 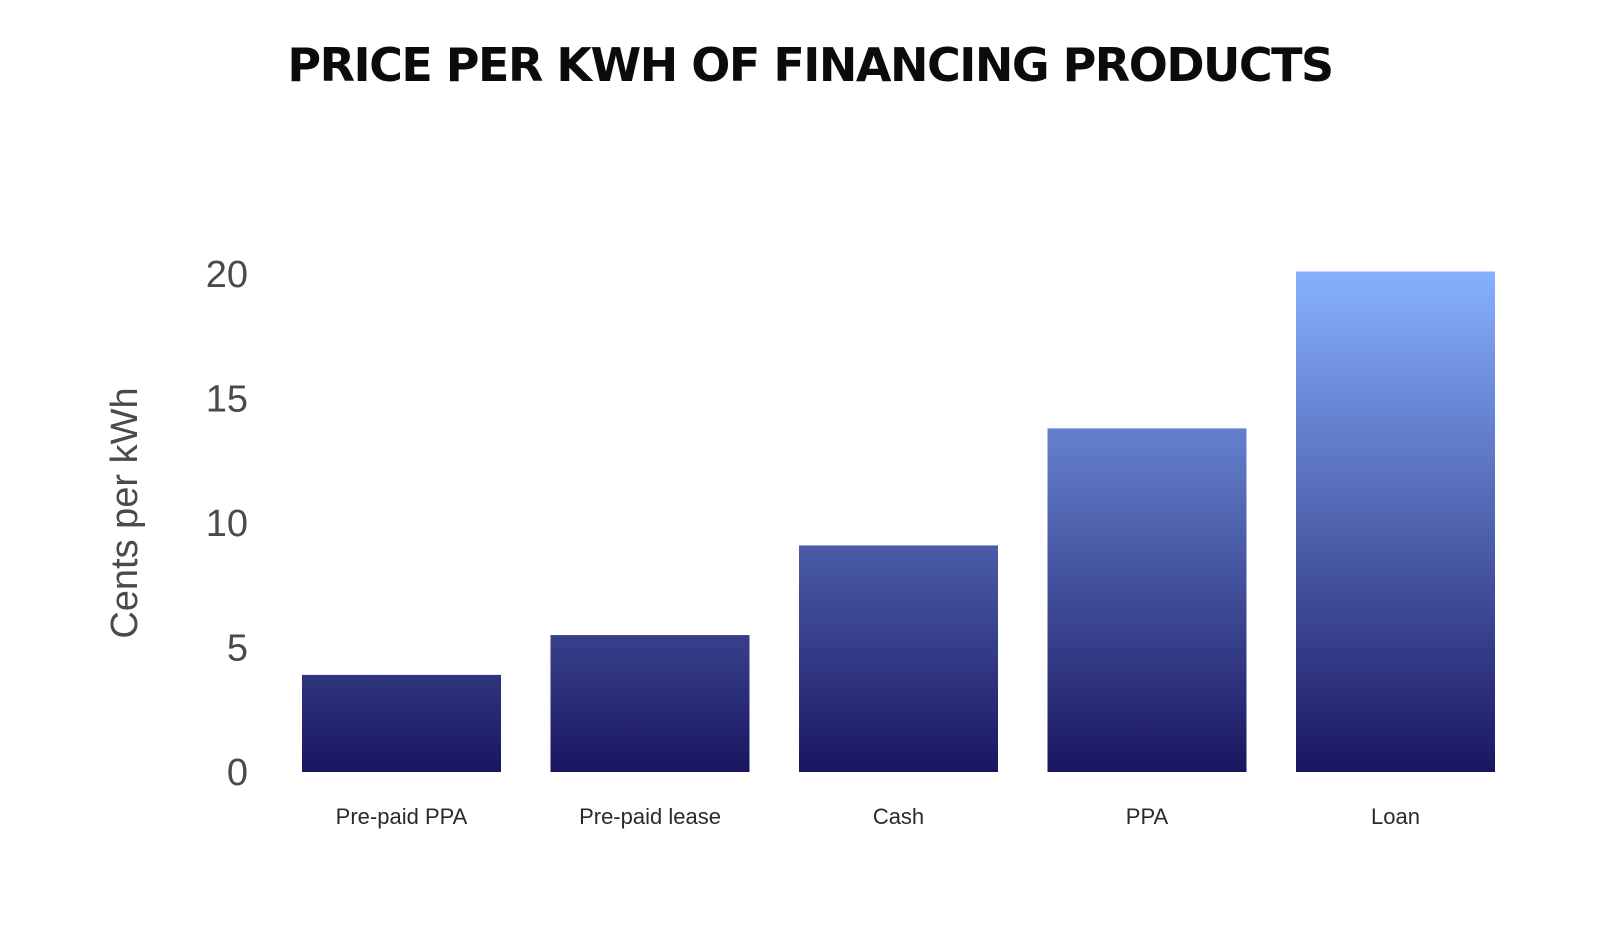 What do you see at coordinates (898, 816) in the screenshot?
I see `x-tick-label: Cash` at bounding box center [898, 816].